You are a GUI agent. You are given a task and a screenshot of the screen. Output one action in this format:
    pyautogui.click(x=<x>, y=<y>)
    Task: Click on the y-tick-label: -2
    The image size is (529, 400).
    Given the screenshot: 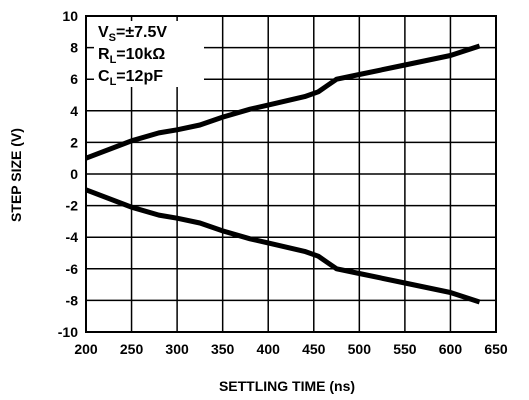 What is the action you would take?
    pyautogui.click(x=72, y=206)
    